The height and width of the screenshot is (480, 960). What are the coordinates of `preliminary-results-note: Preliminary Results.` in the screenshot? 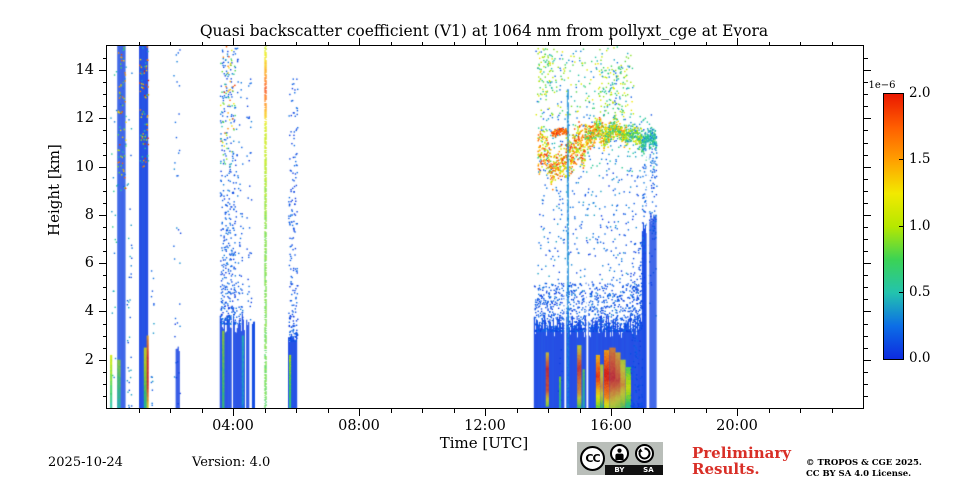 It's located at (741, 461).